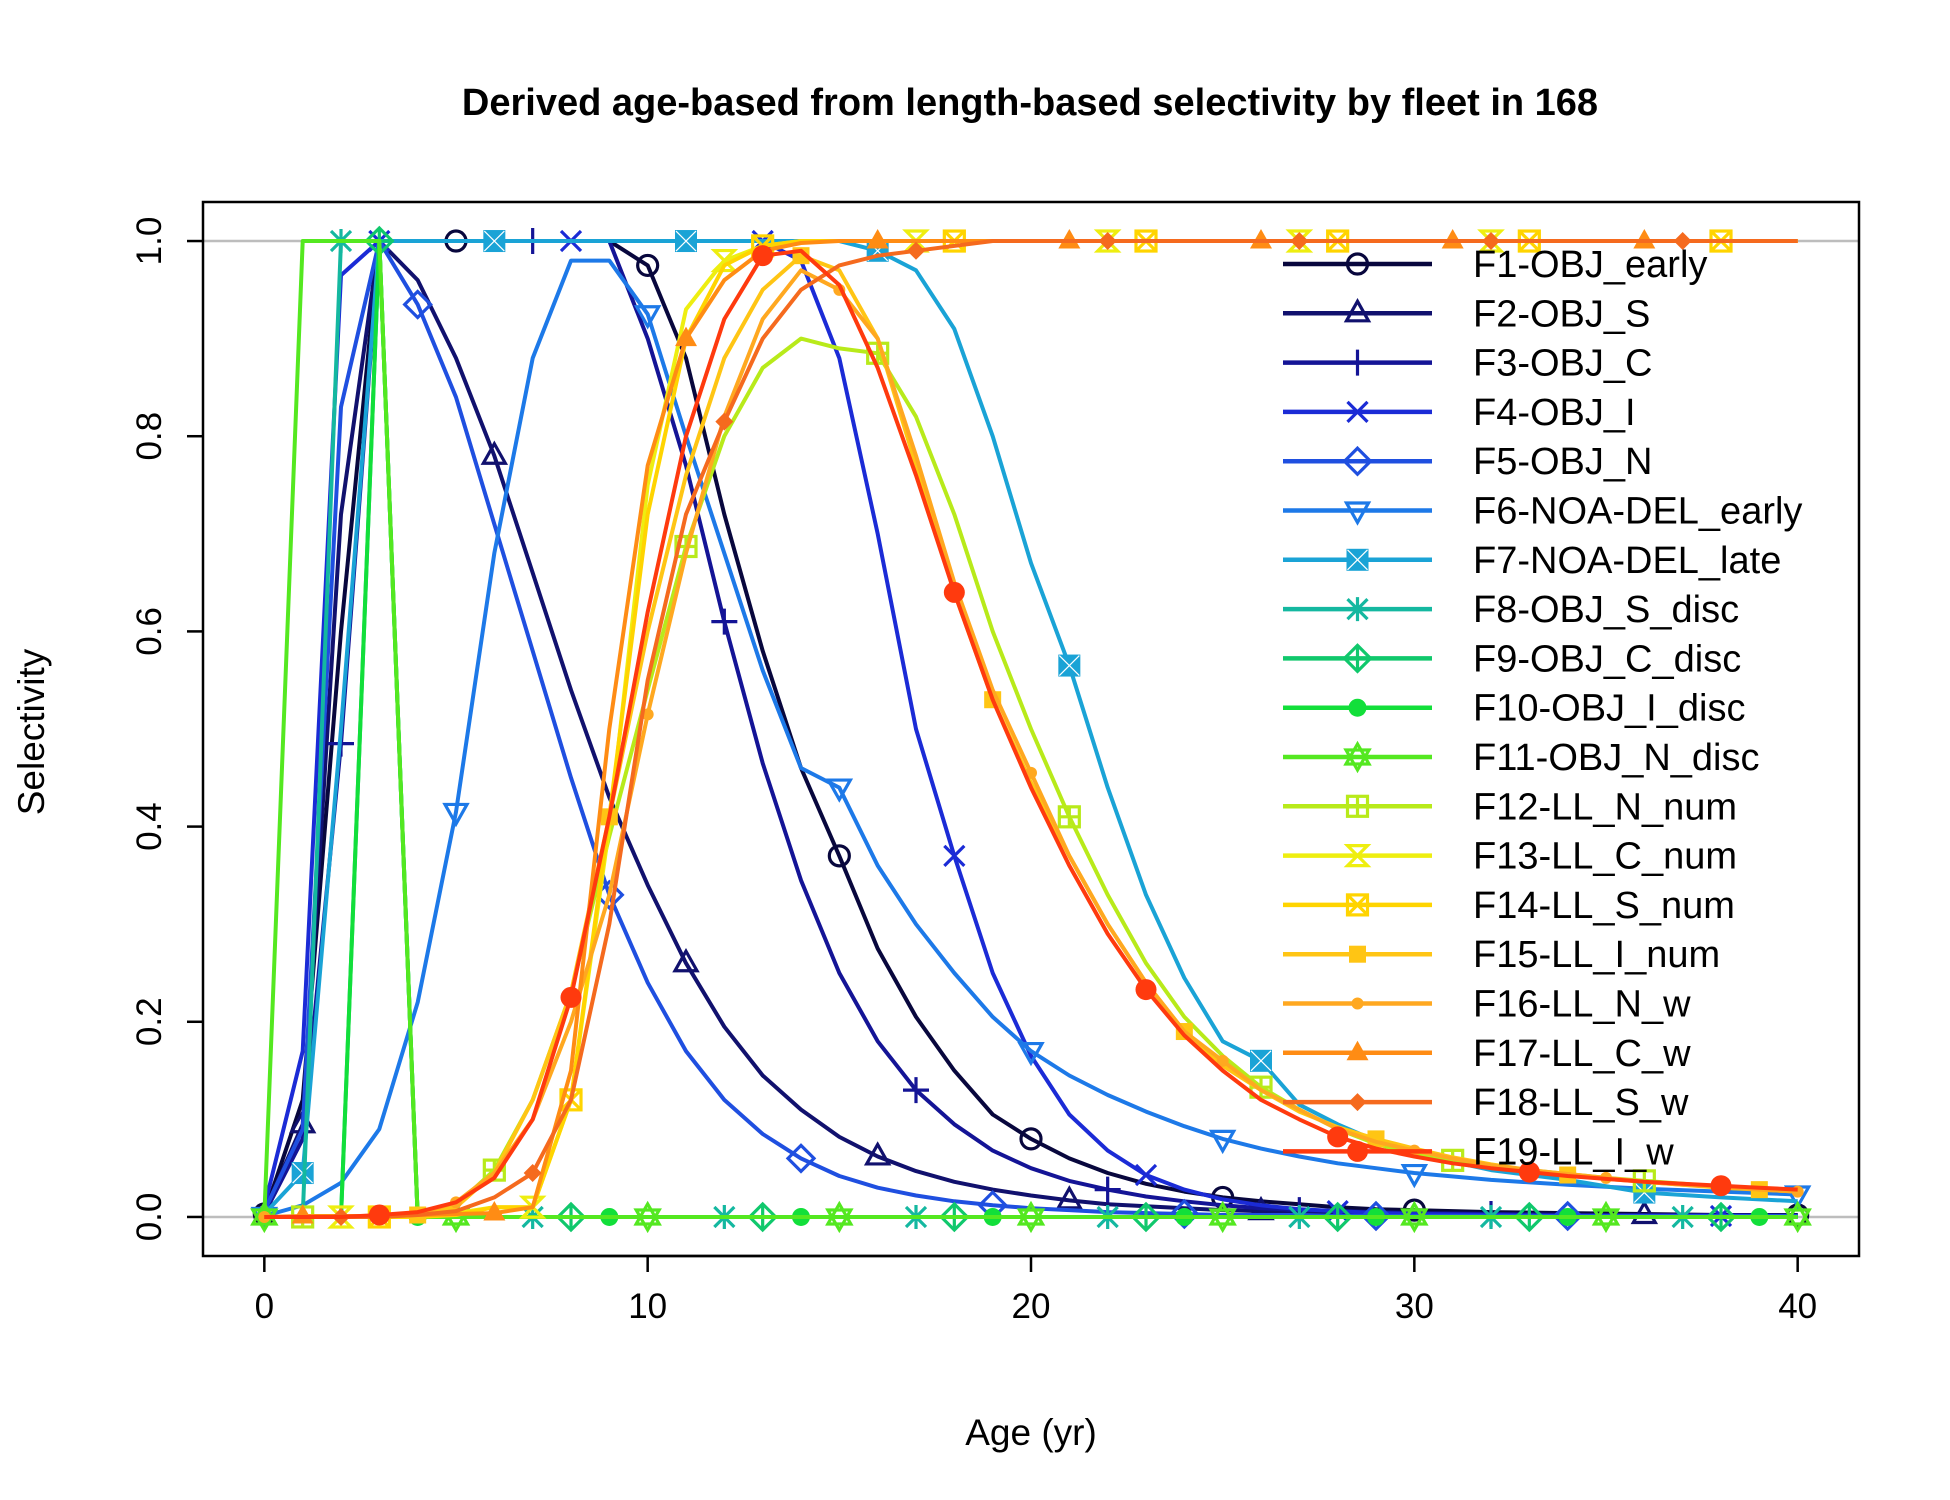 This screenshot has height=1500, width=1950. I want to click on legend-item: F10-OBJ_I_disc, so click(1514, 709).